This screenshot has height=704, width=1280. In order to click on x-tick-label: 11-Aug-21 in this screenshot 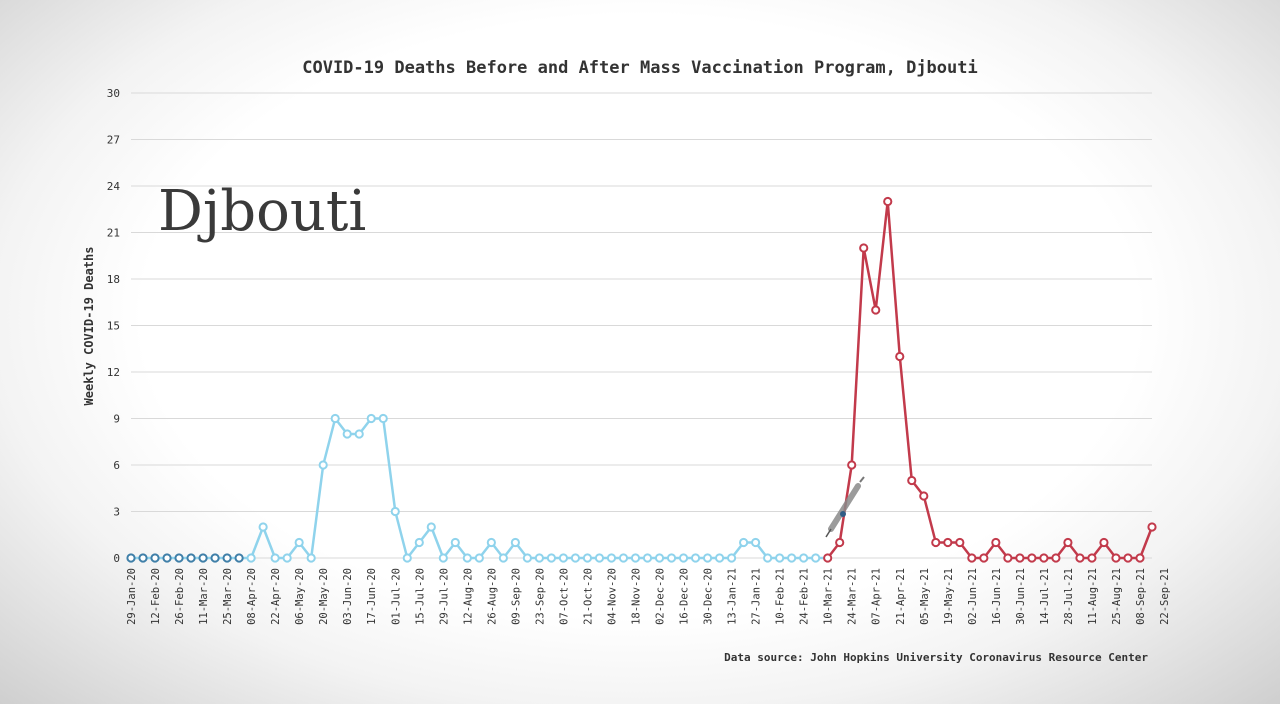, I will do `click(1093, 596)`.